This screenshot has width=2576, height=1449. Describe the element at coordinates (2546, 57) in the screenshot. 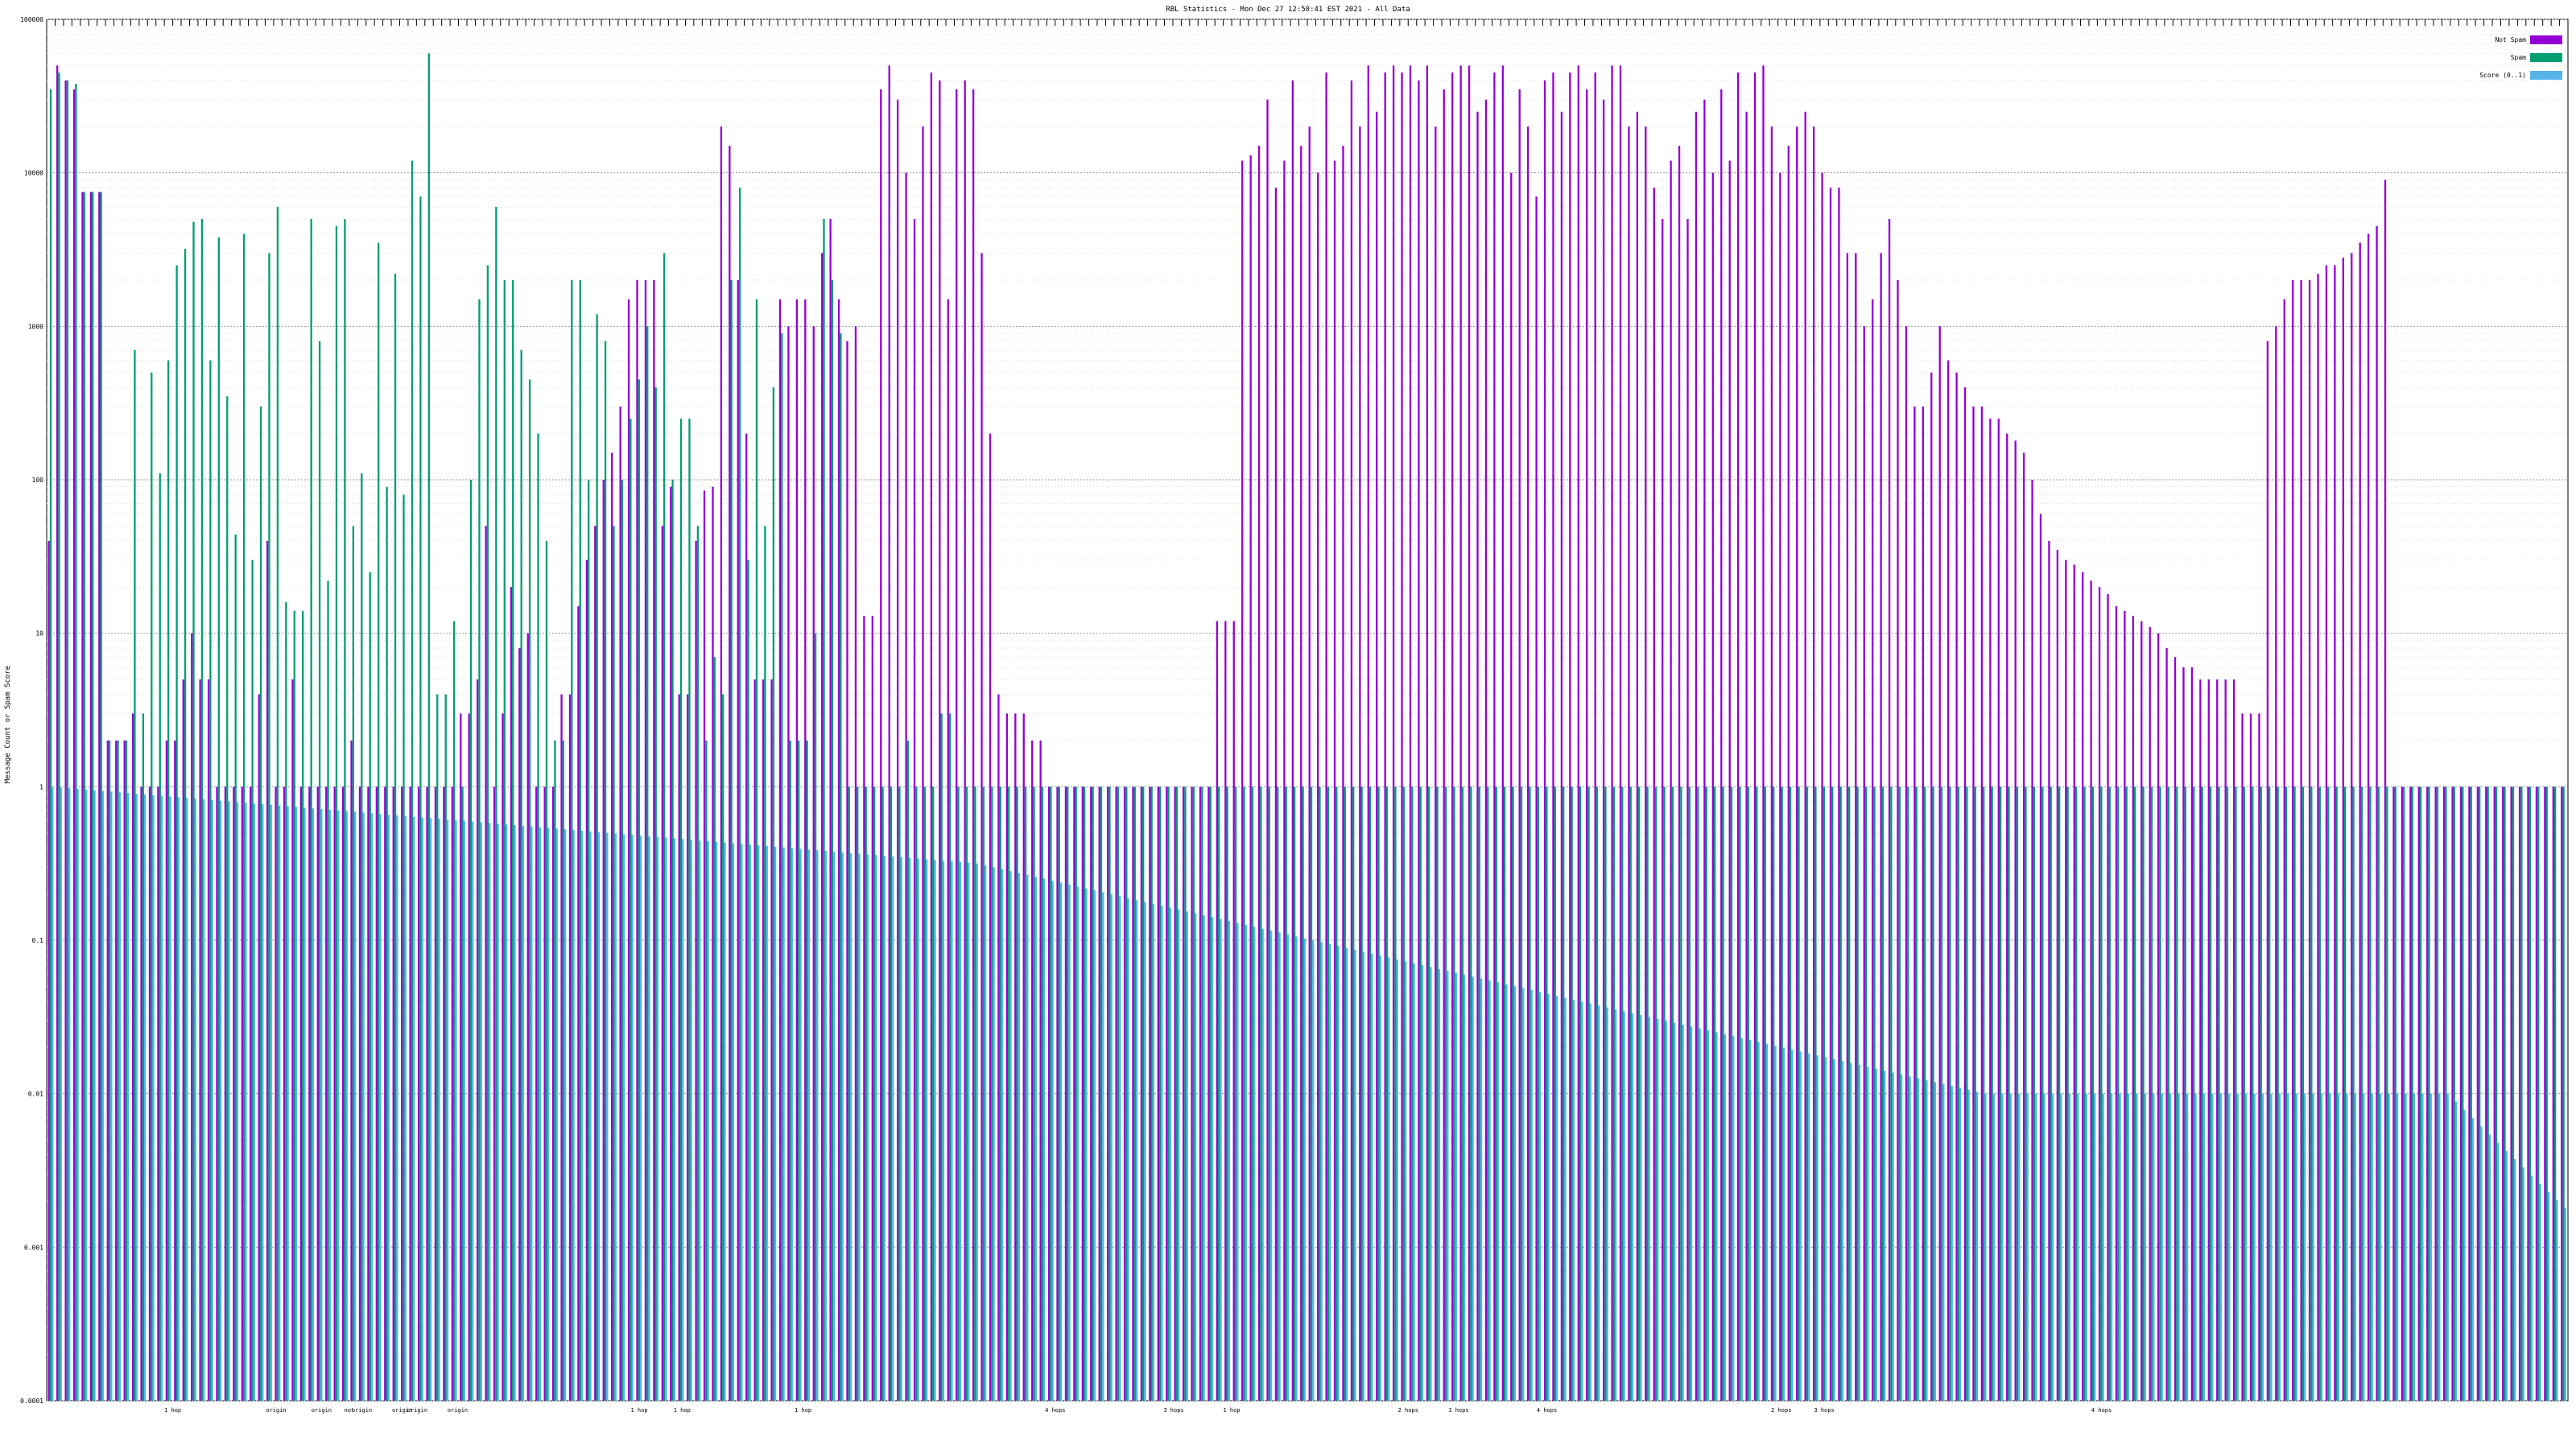

I see `legend-swatch` at that location.